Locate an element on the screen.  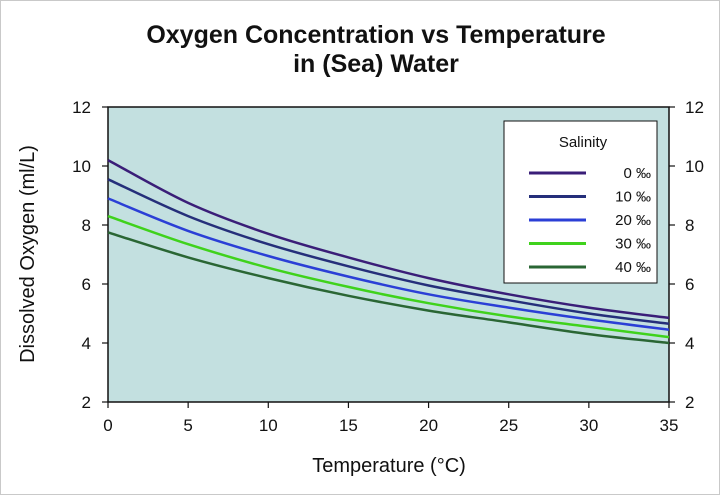
y-tick-label: 2 is located at coordinates (86, 402).